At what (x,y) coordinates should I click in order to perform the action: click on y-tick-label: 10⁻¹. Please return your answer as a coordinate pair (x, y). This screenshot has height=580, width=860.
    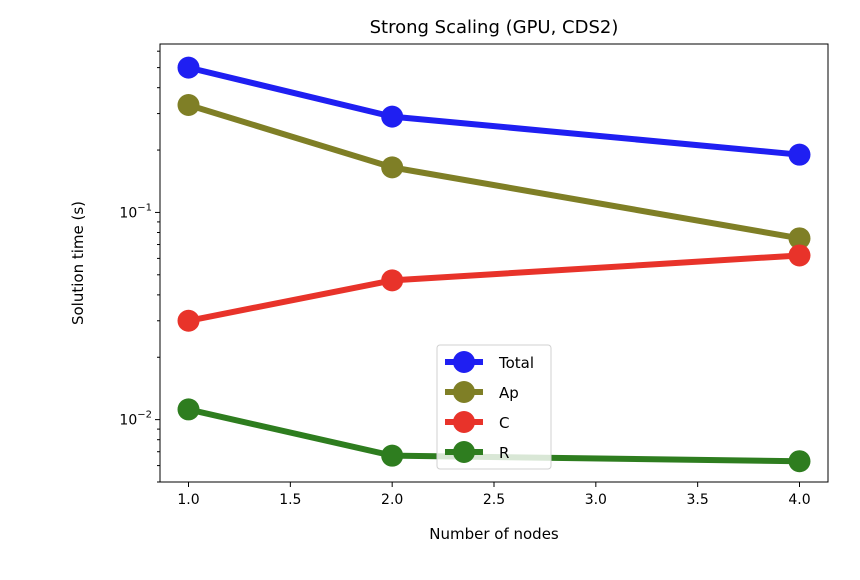
    Looking at the image, I should click on (135, 211).